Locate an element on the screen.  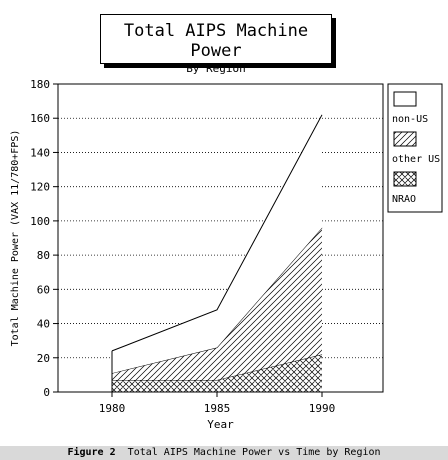
y-tick-label: 40 is located at coordinates (43, 324).